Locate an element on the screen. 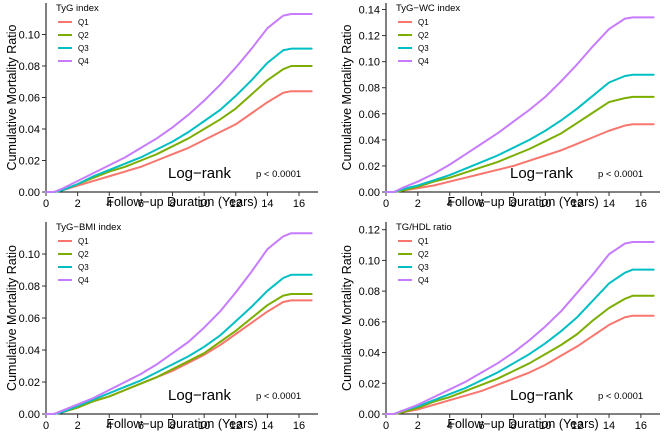 The image size is (669, 445). legend-title: TG/HDL ratio is located at coordinates (424, 227).